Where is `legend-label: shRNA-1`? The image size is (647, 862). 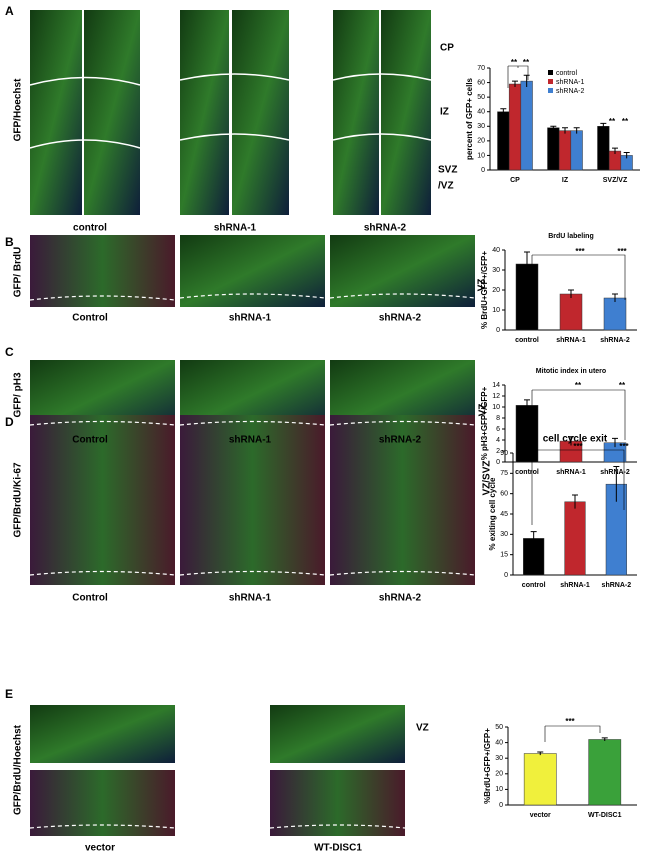 legend-label: shRNA-1 is located at coordinates (570, 82).